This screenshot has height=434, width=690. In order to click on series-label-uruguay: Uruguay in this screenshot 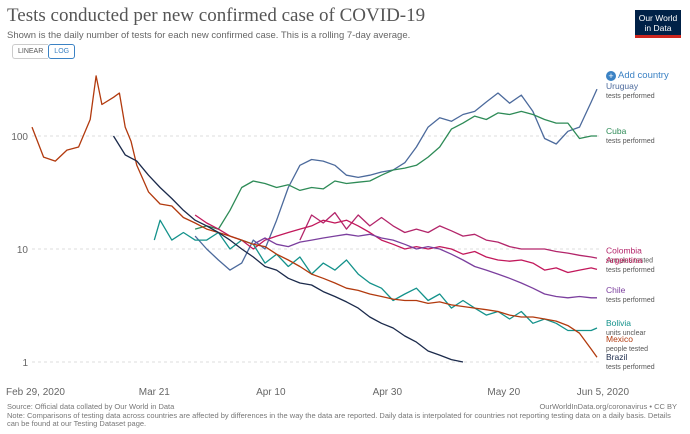, I will do `click(622, 86)`.